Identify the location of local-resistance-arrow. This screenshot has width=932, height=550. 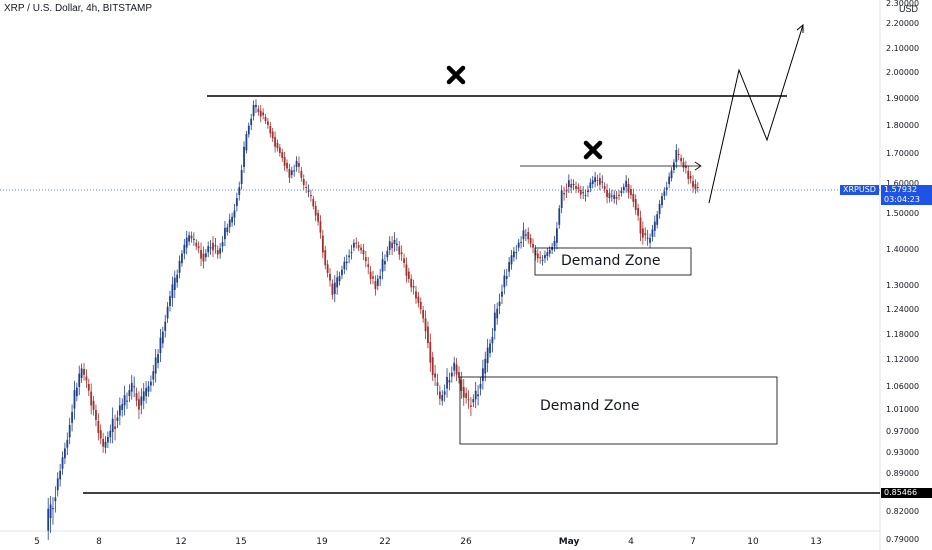
(611, 166).